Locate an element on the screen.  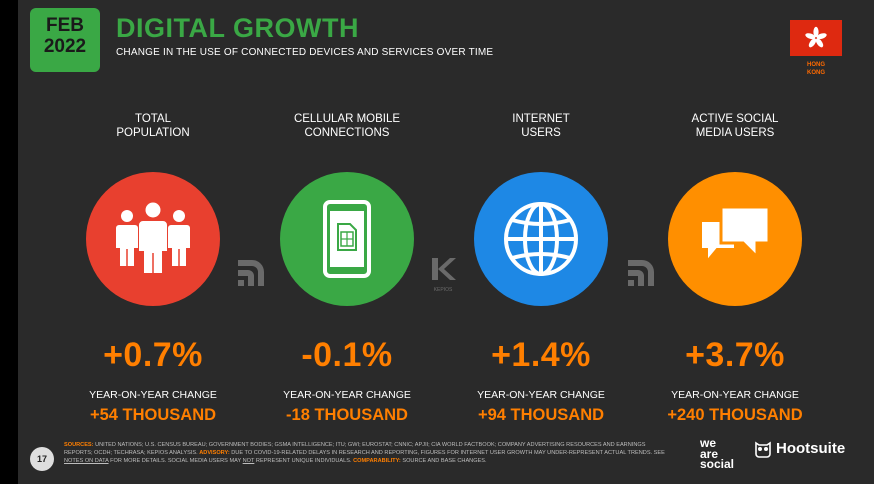
kepios-watermark: KEPIOS is located at coordinates (443, 274).